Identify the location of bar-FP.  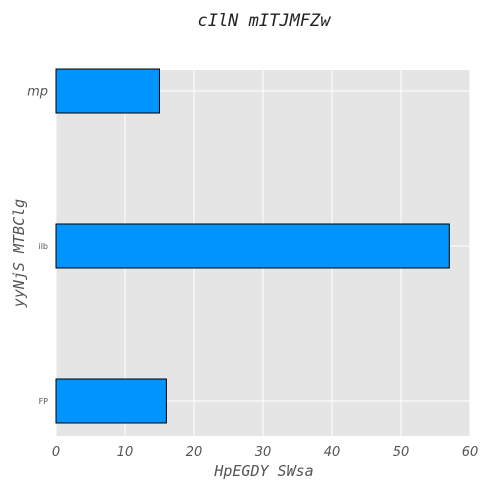
(111, 401).